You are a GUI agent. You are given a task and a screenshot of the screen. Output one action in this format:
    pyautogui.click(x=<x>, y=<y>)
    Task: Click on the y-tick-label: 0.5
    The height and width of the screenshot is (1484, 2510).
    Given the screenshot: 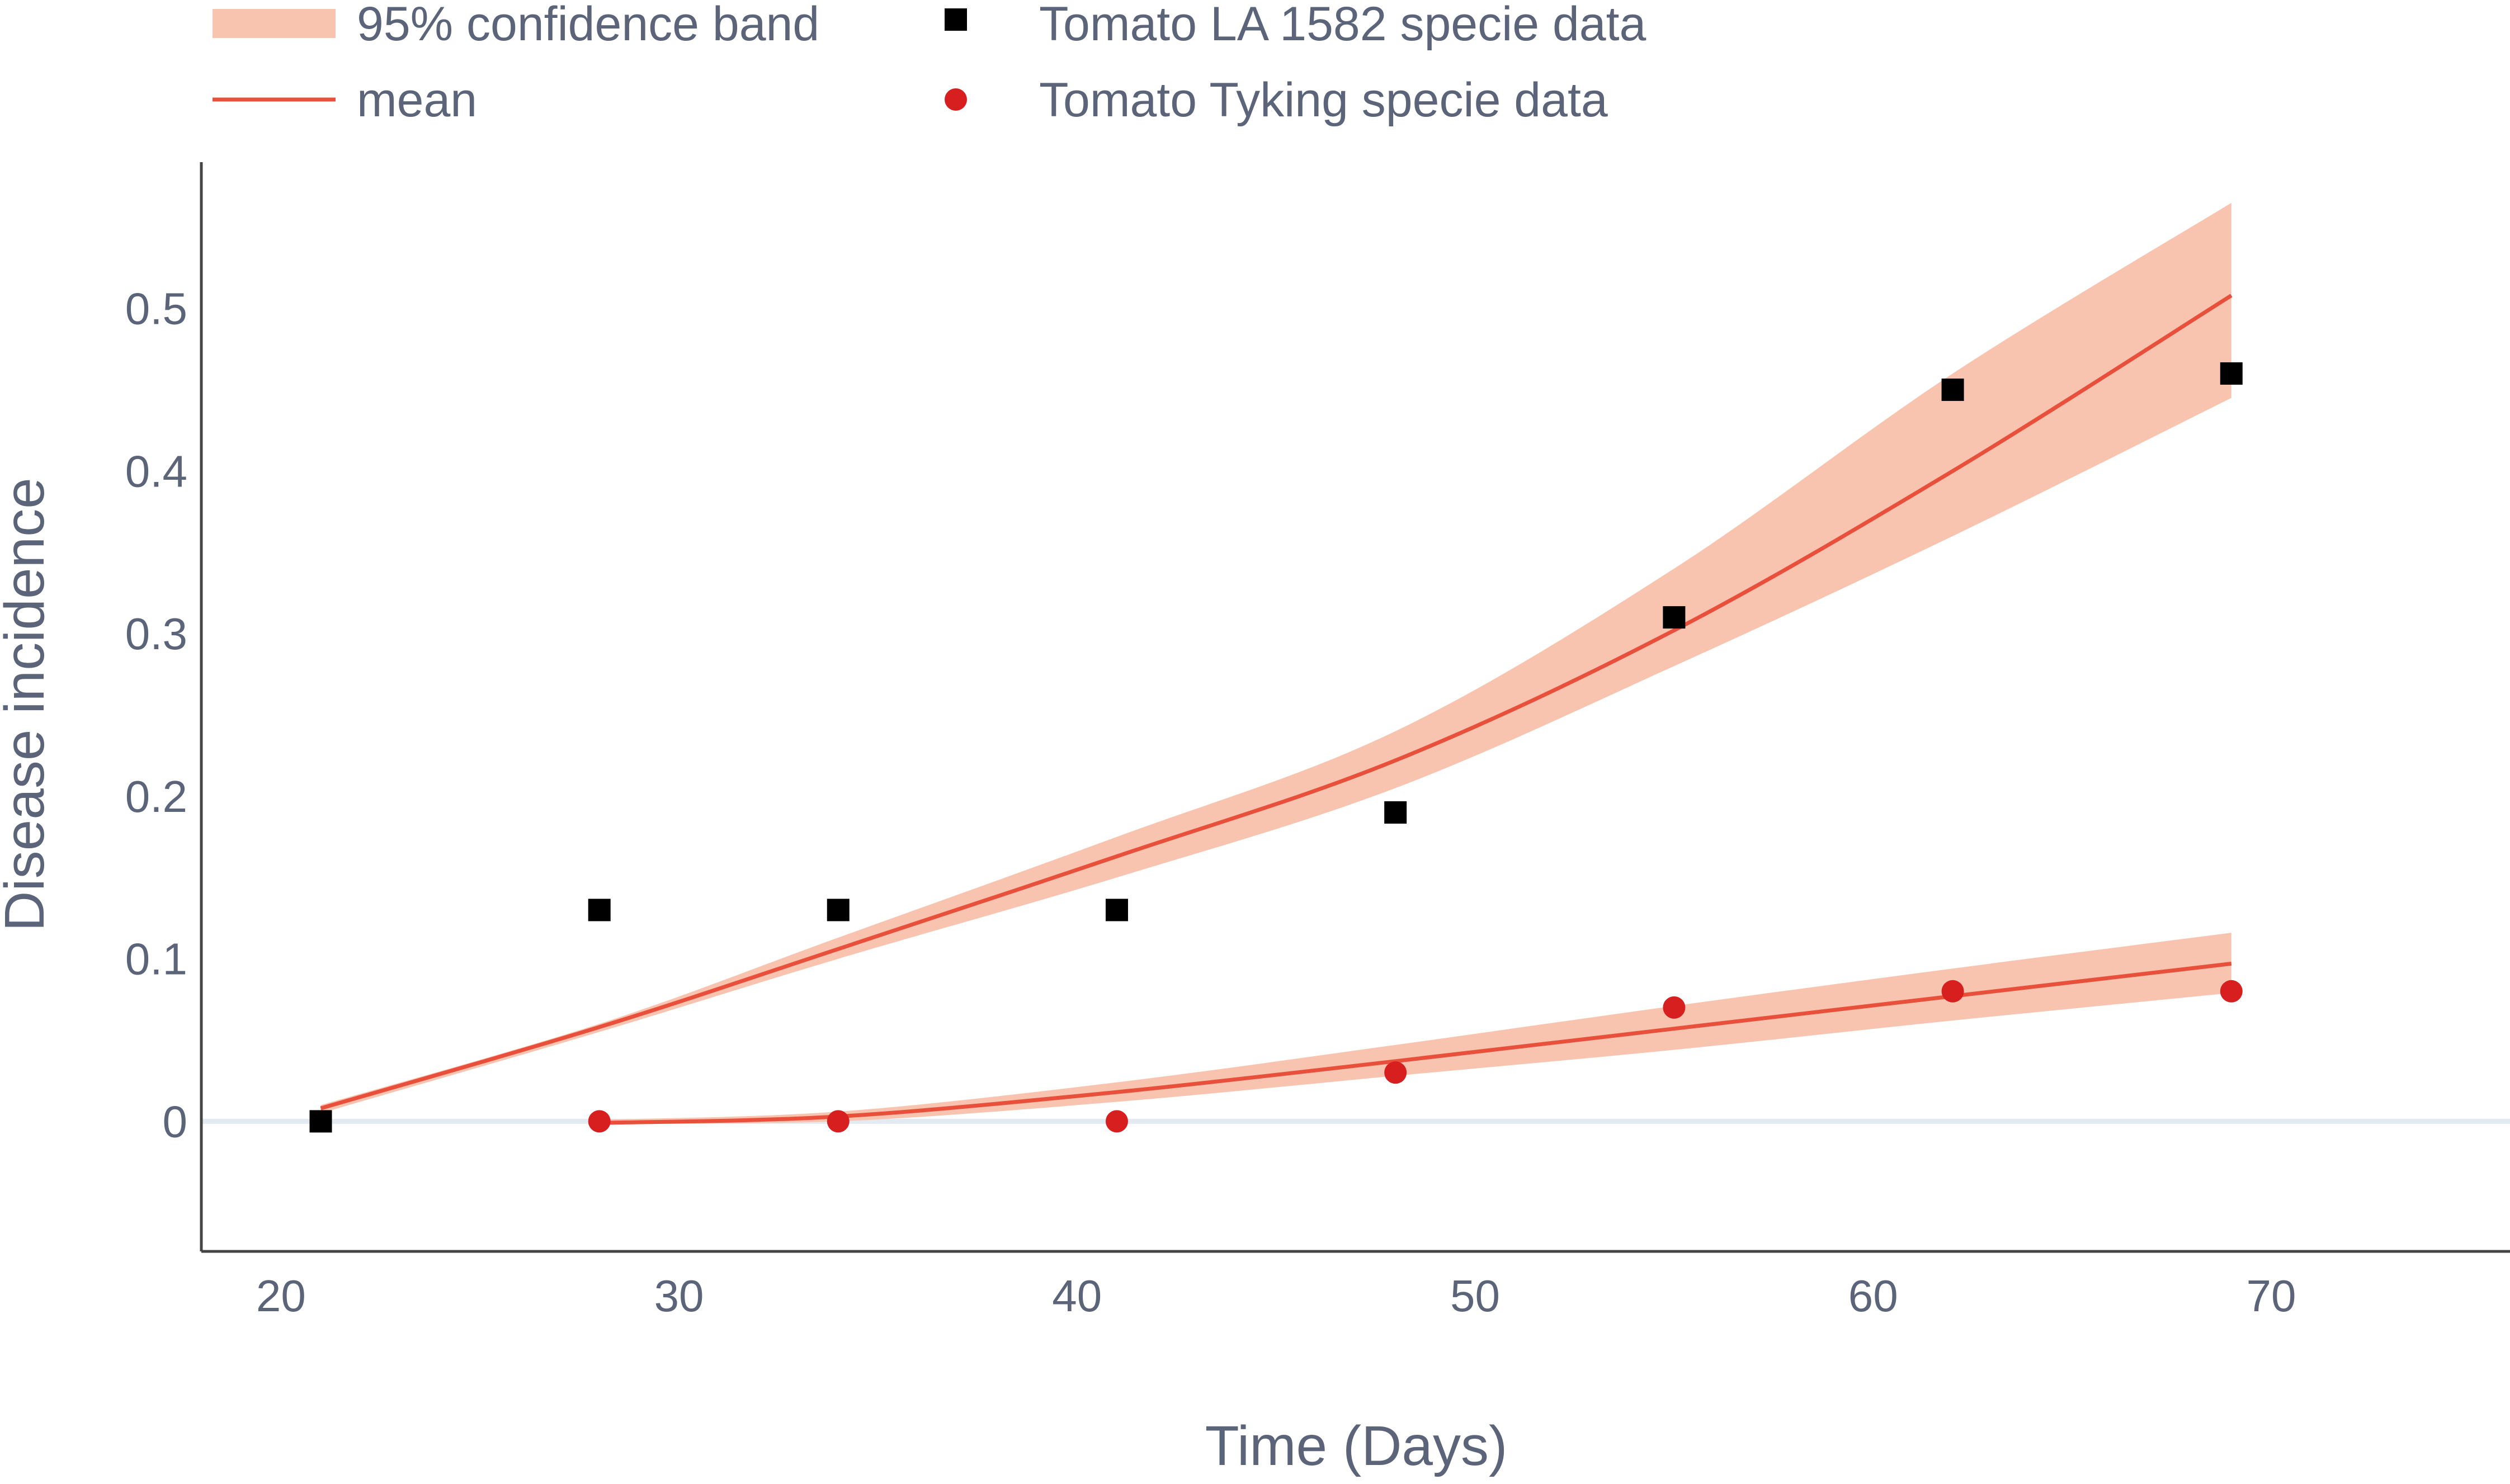 What is the action you would take?
    pyautogui.click(x=156, y=309)
    